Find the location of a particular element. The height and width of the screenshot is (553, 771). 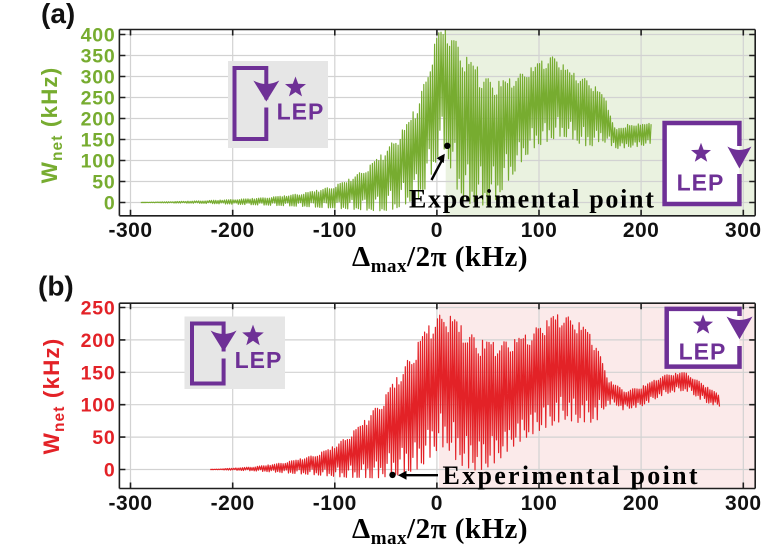

svg-text: 350 is located at coordinates (98, 57).